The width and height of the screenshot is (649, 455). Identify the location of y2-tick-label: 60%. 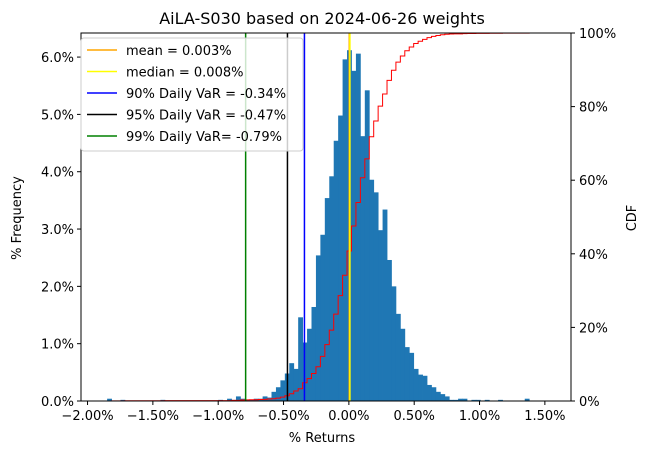
(593, 181).